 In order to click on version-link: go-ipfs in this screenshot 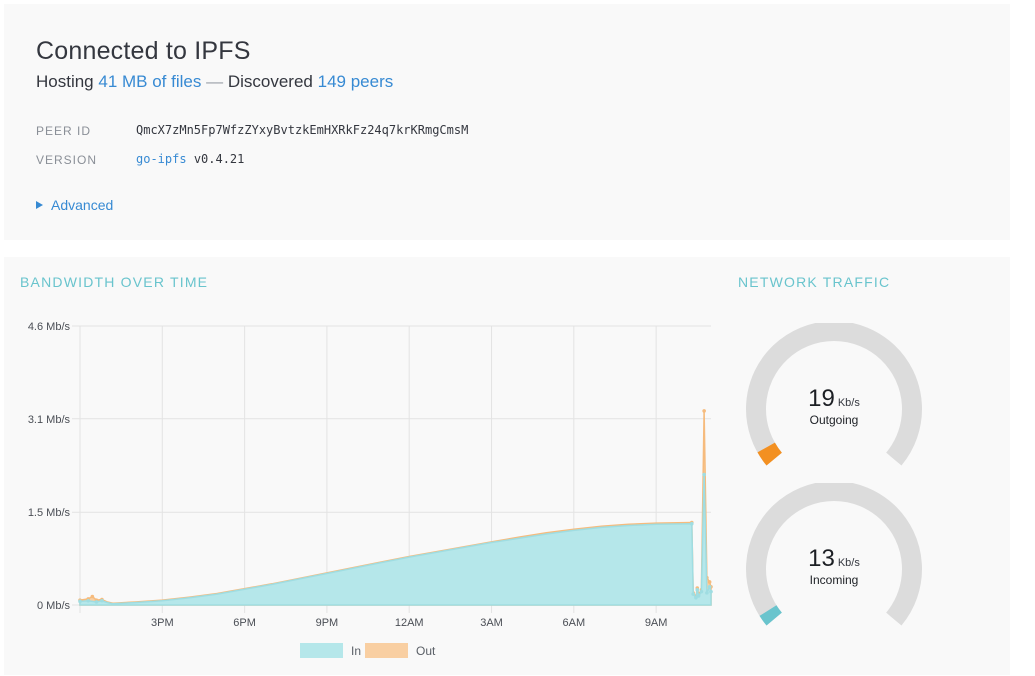, I will do `click(161, 159)`.